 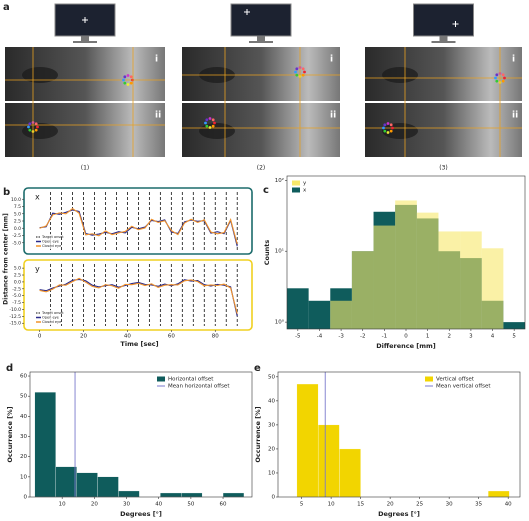 I want to click on y-axis-label: Occurrence [%], so click(x=10, y=434).